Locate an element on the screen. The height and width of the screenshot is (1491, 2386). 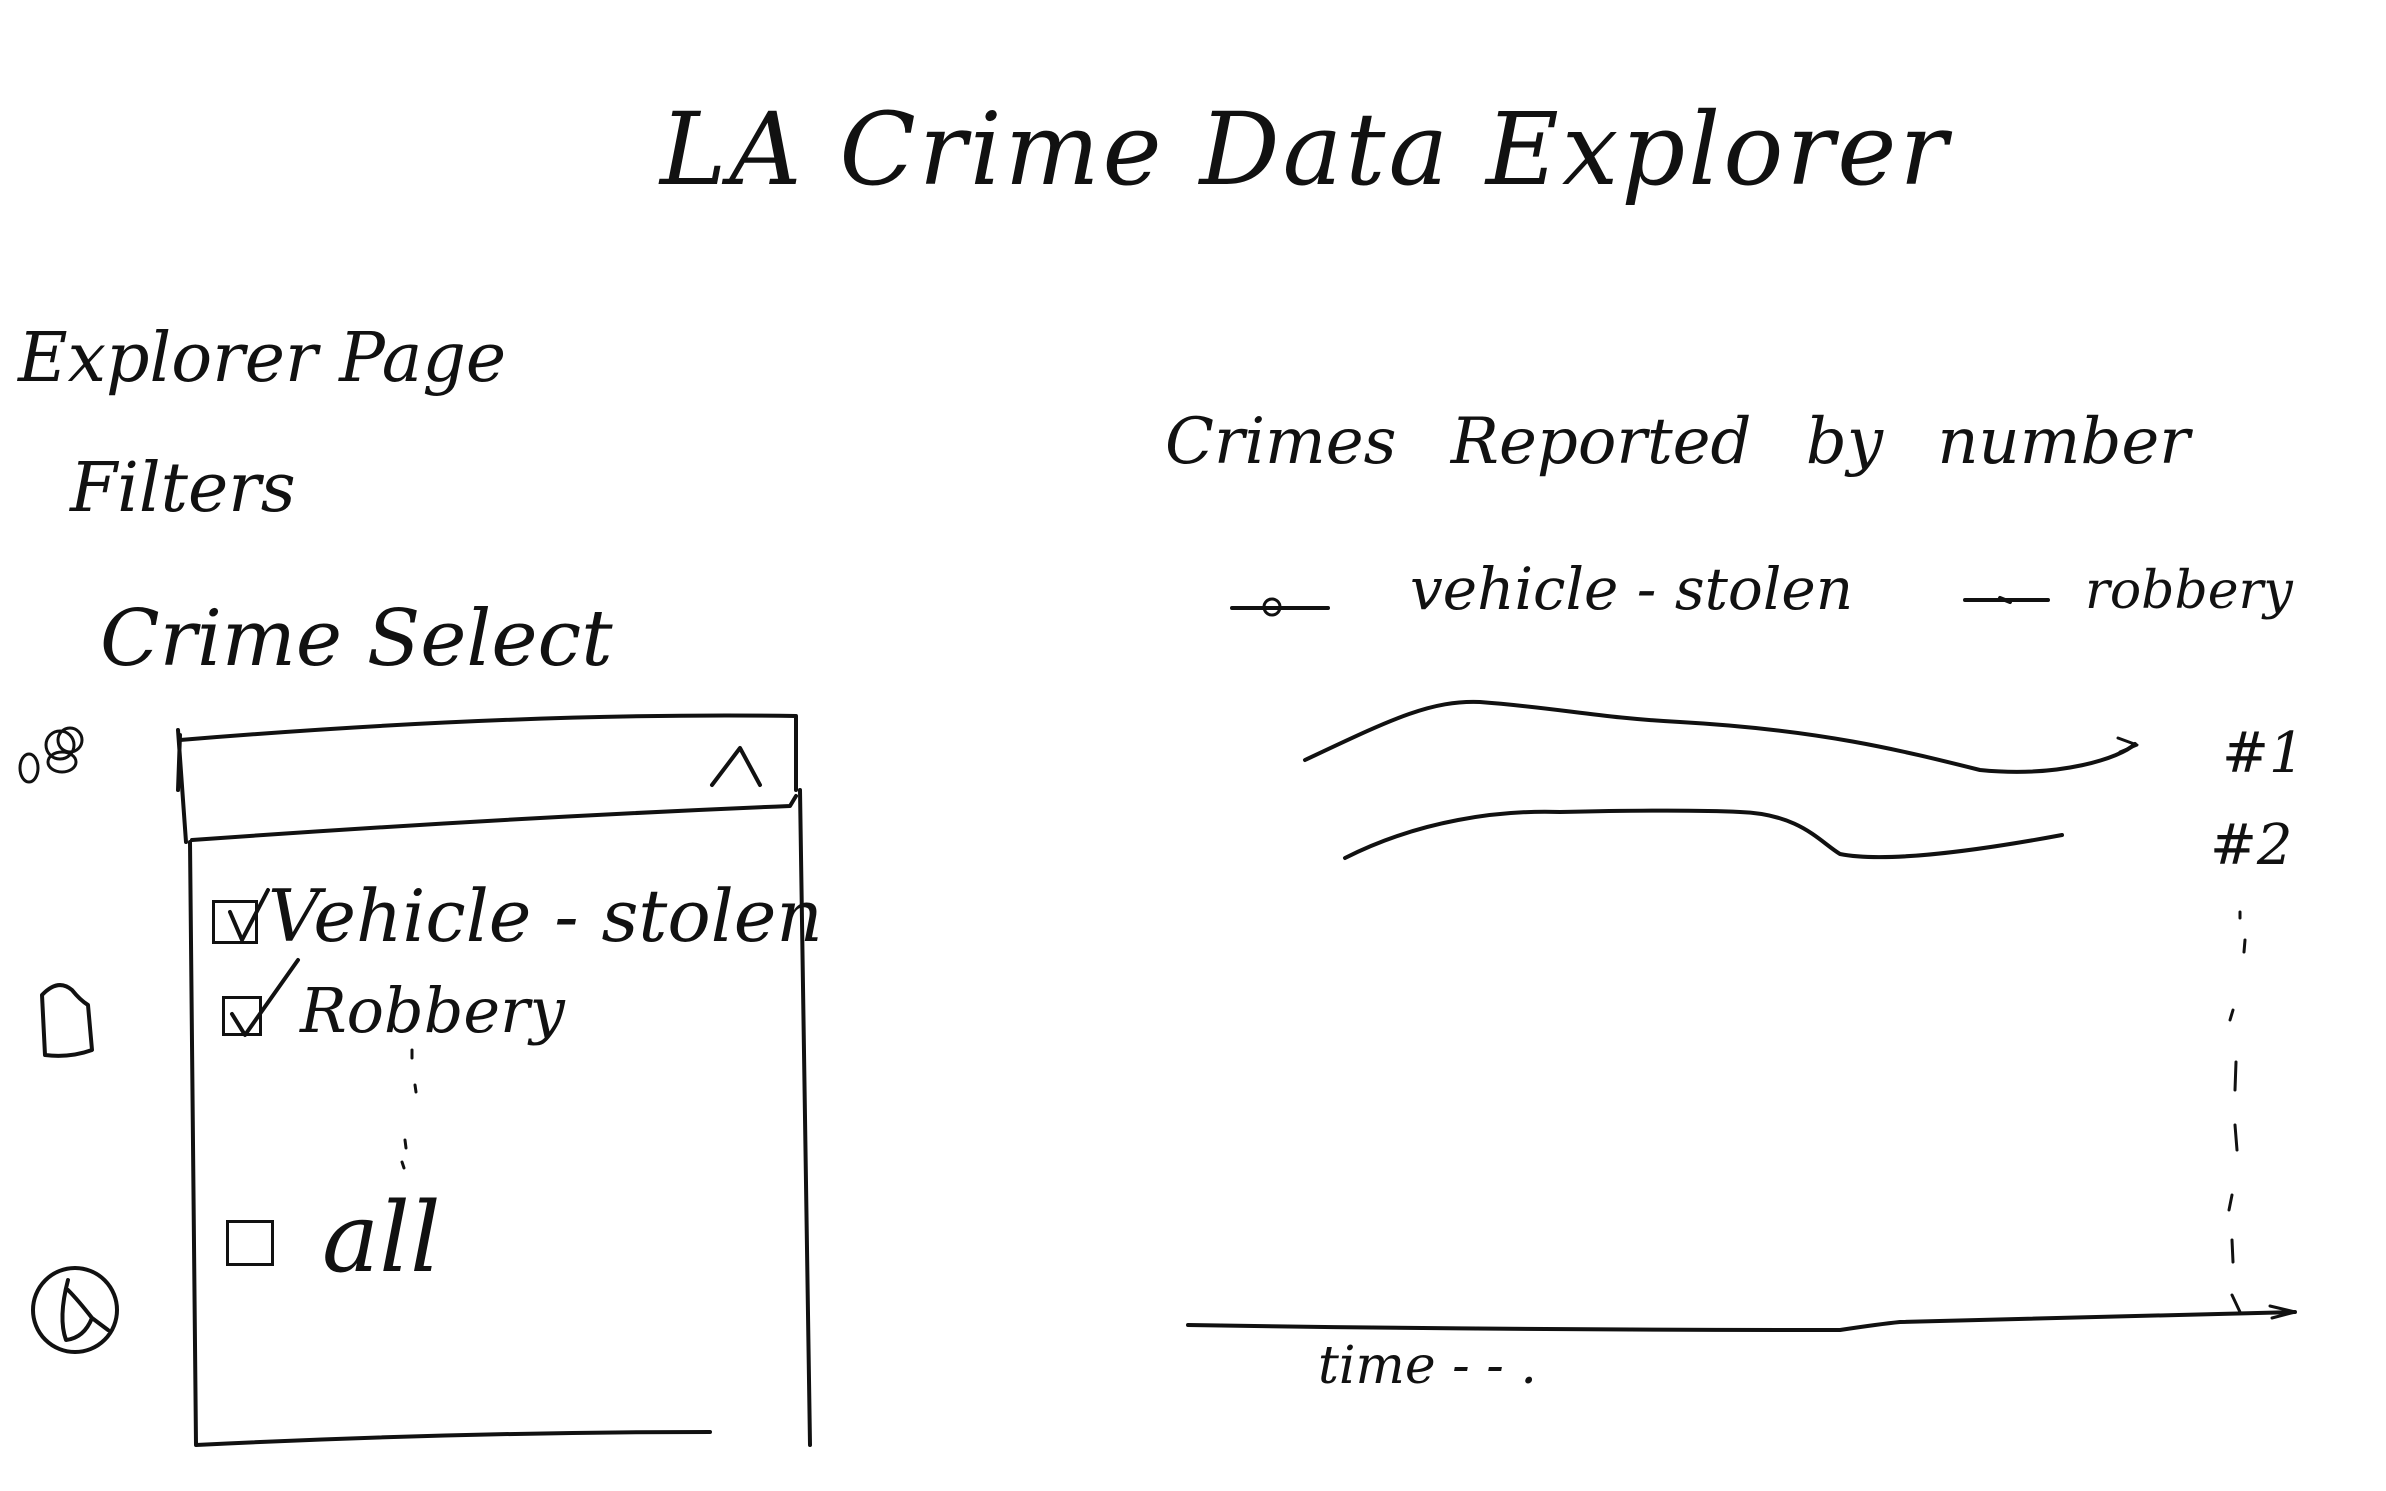
checkbox-all is located at coordinates (250, 1243).